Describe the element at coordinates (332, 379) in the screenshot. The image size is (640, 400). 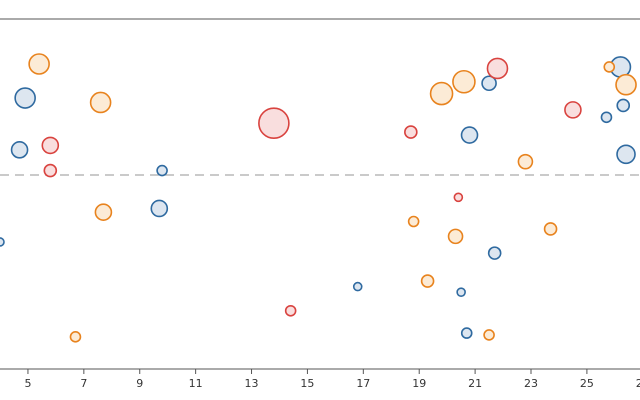
I see `x-axis-ticks: 5 7 9 11 13 15 17 19 21 23 25 27` at that location.